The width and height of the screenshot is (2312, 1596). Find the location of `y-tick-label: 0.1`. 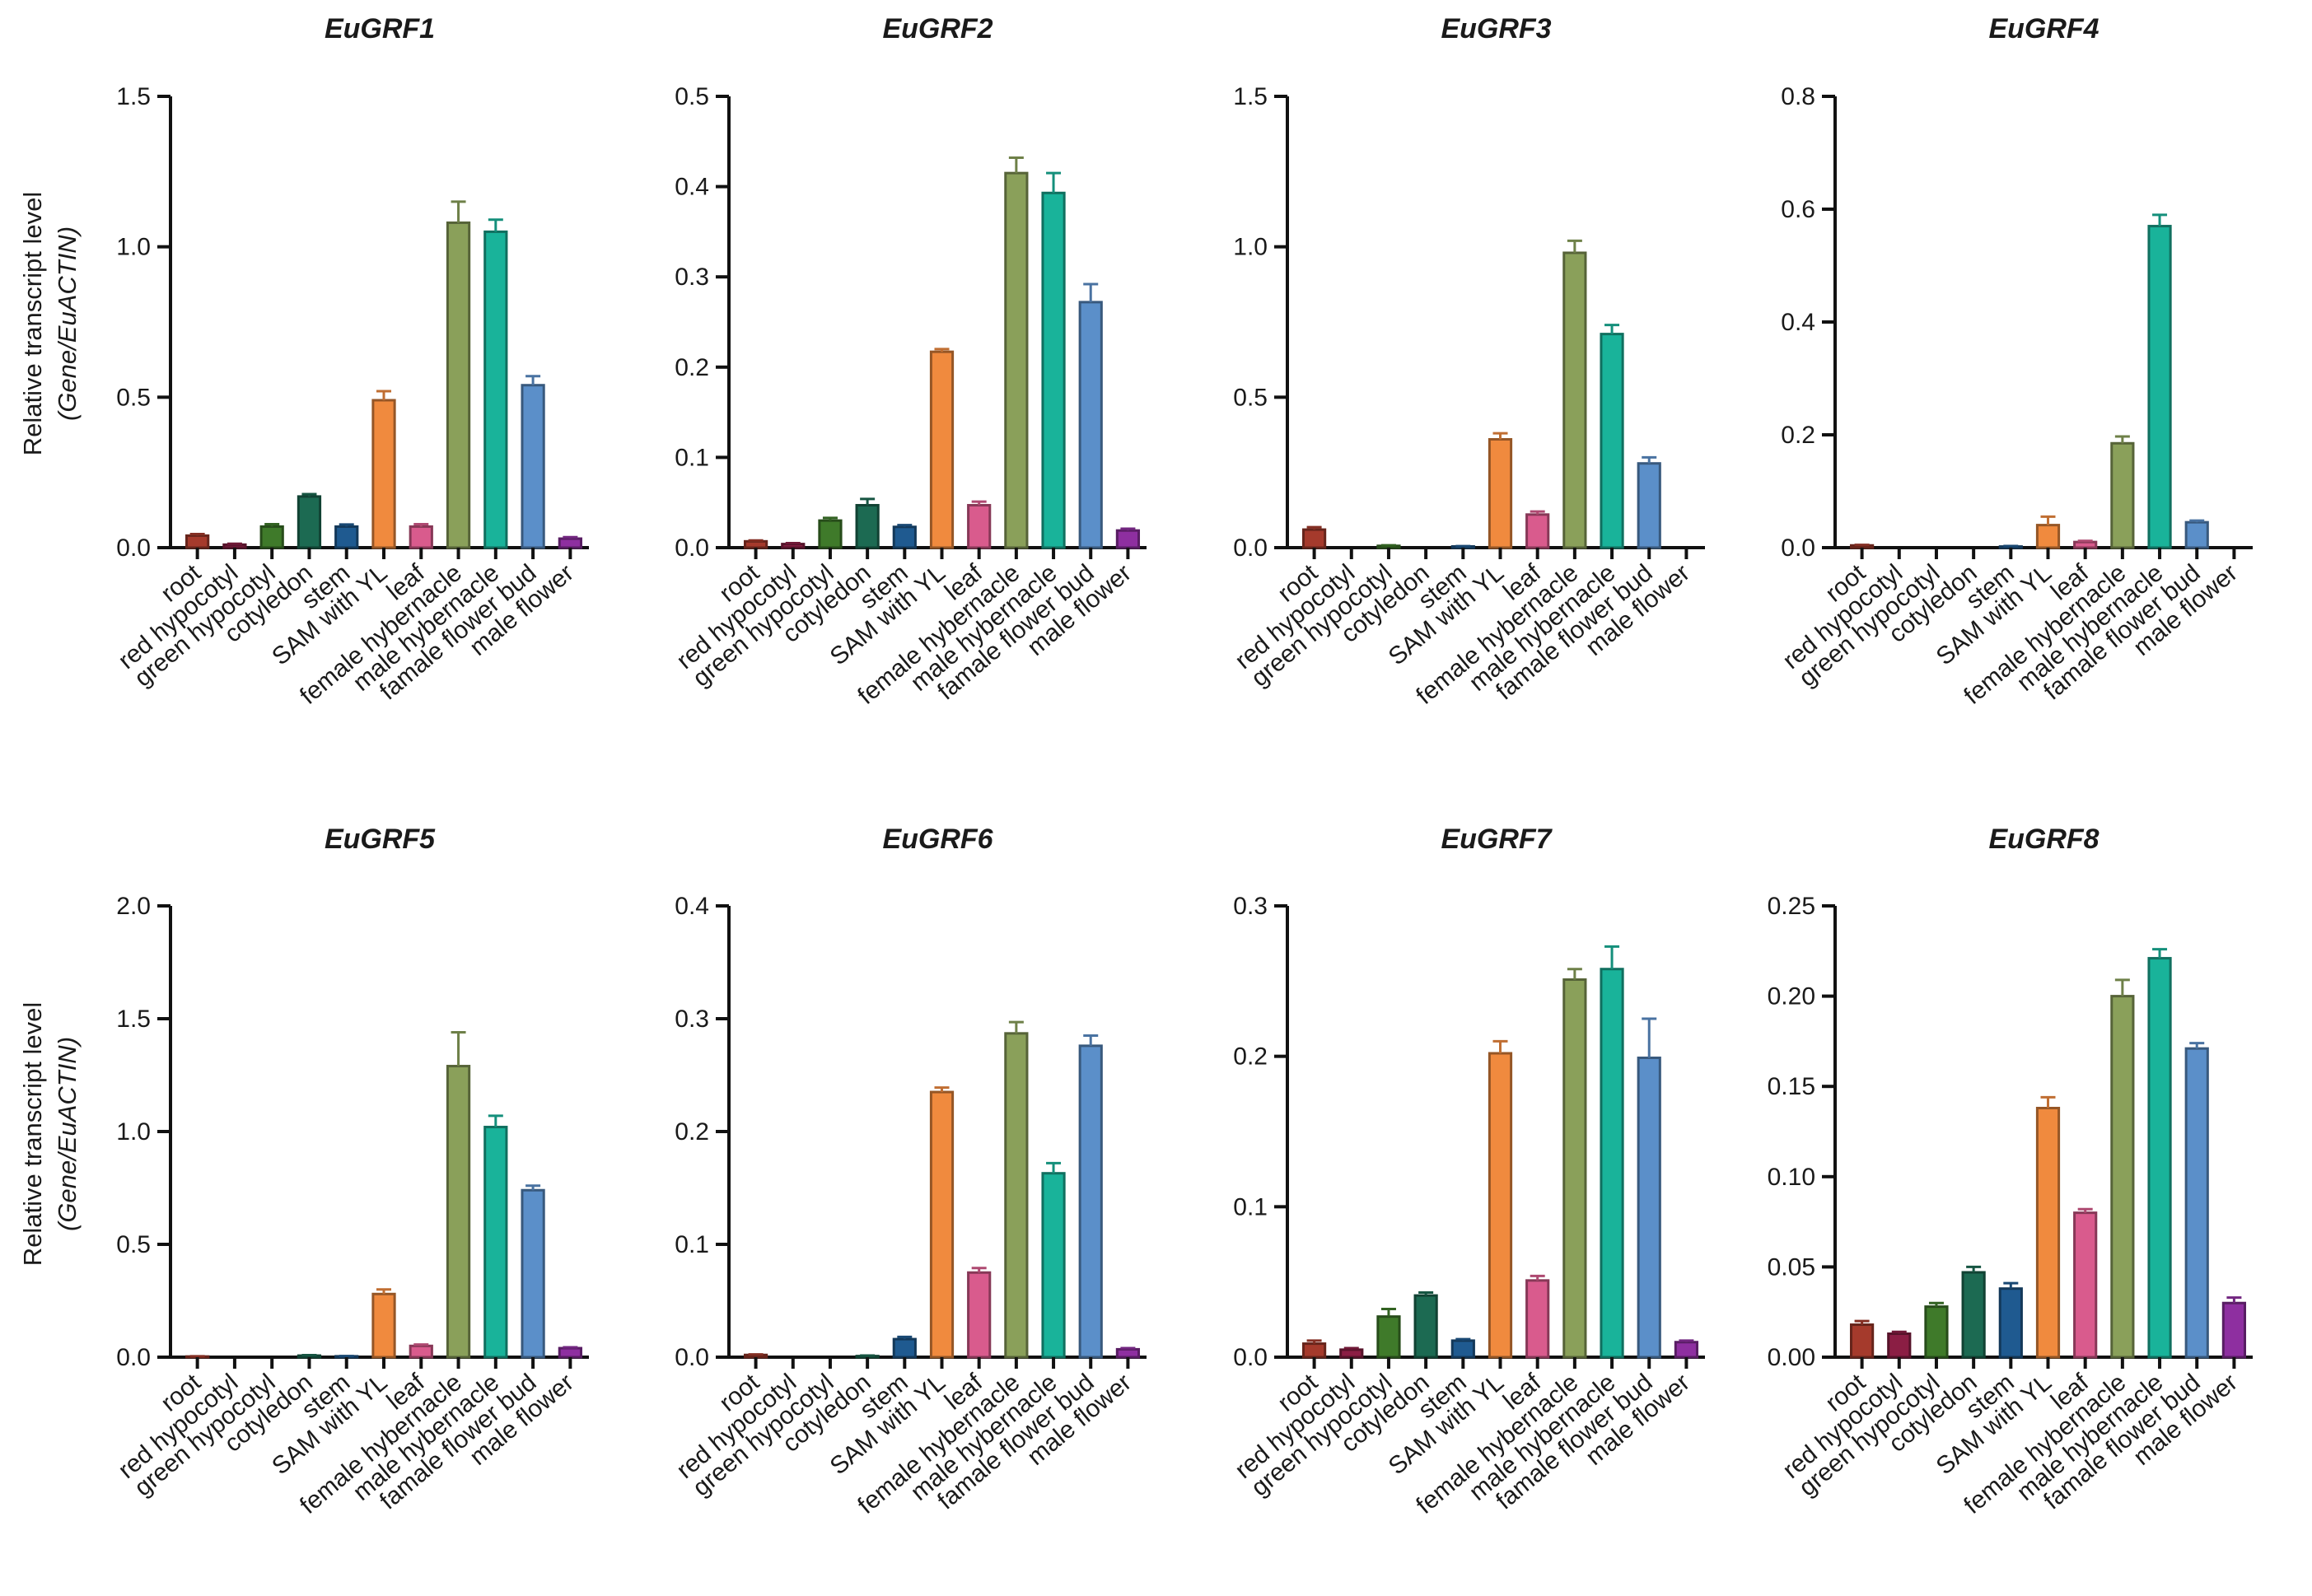

y-tick-label: 0.1 is located at coordinates (1250, 1206).